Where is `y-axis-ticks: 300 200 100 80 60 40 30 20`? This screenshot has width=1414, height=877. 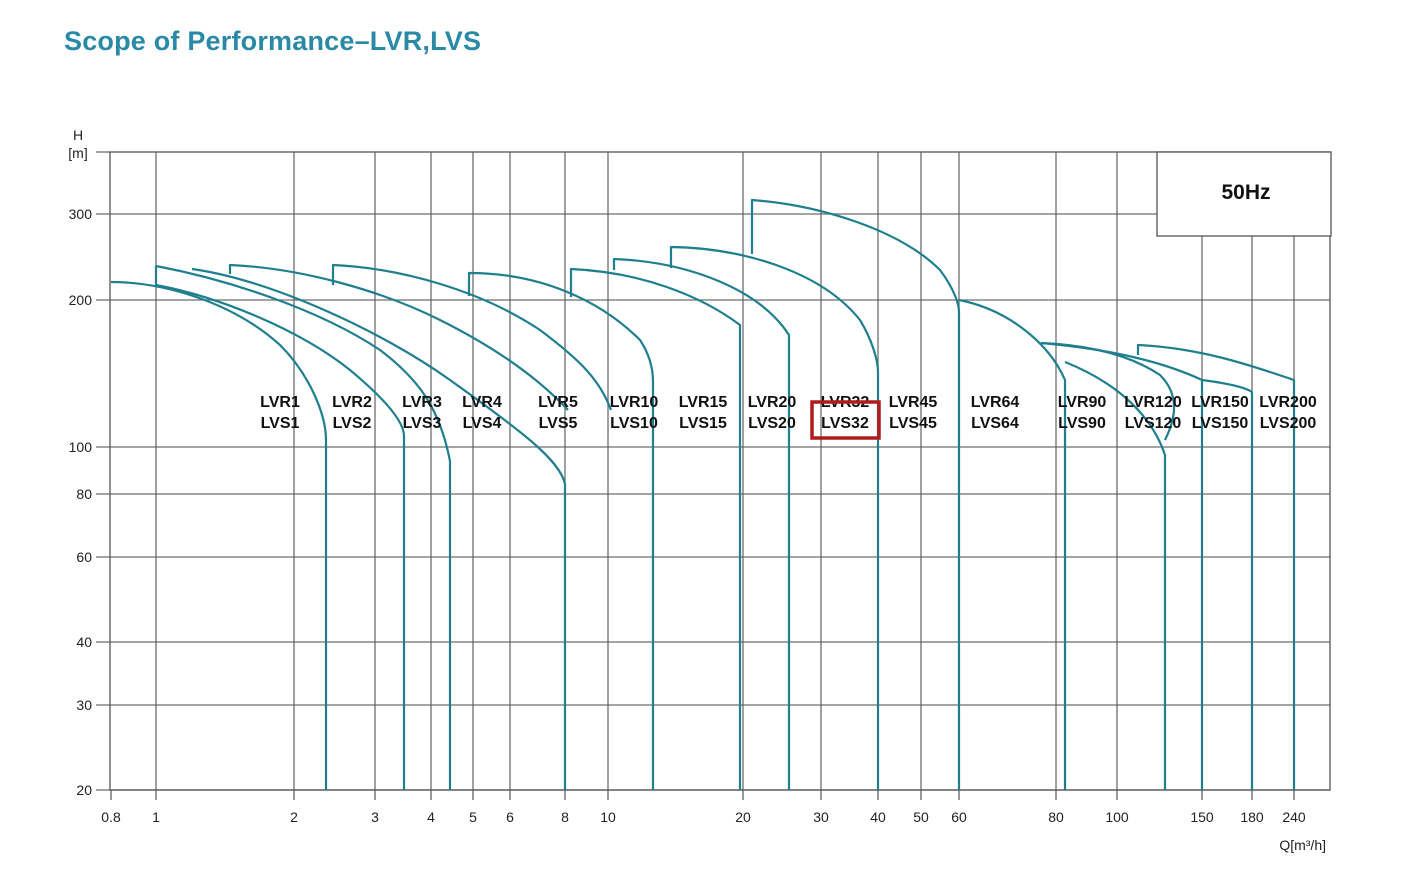 y-axis-ticks: 300 200 100 80 60 40 30 20 is located at coordinates (81, 502).